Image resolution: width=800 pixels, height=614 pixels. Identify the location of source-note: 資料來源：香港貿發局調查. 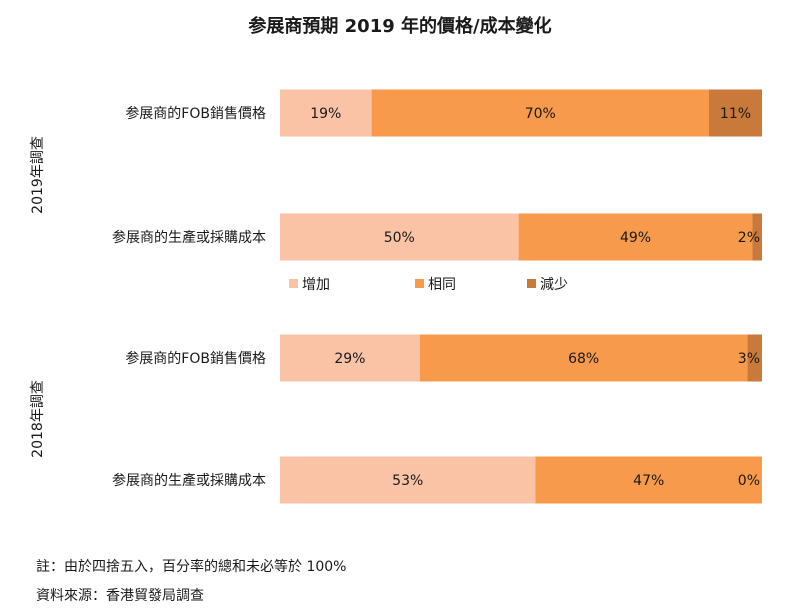
(120, 596).